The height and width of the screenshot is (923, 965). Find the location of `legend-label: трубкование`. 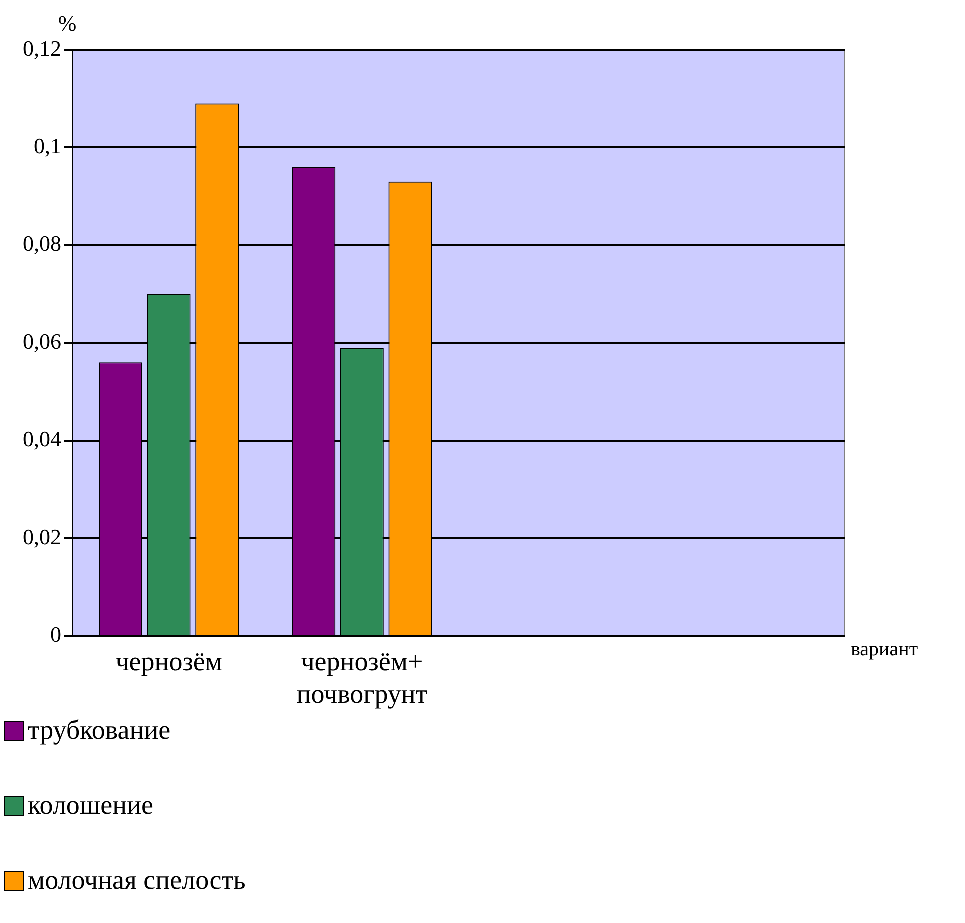

legend-label: трубкование is located at coordinates (99, 730).